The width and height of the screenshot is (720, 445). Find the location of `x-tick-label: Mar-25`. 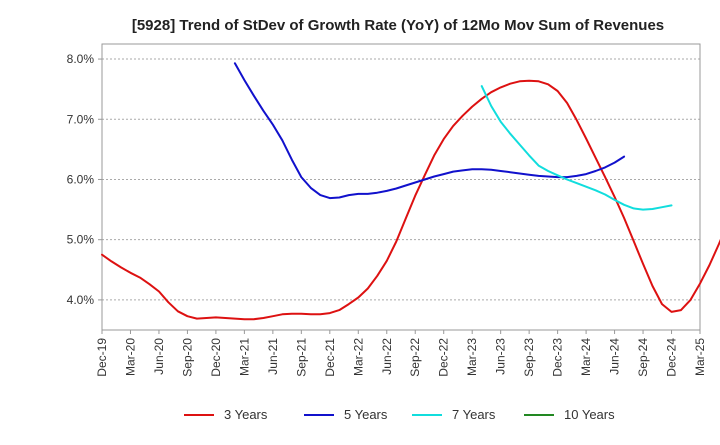

x-tick-label: Mar-25 is located at coordinates (700, 357).